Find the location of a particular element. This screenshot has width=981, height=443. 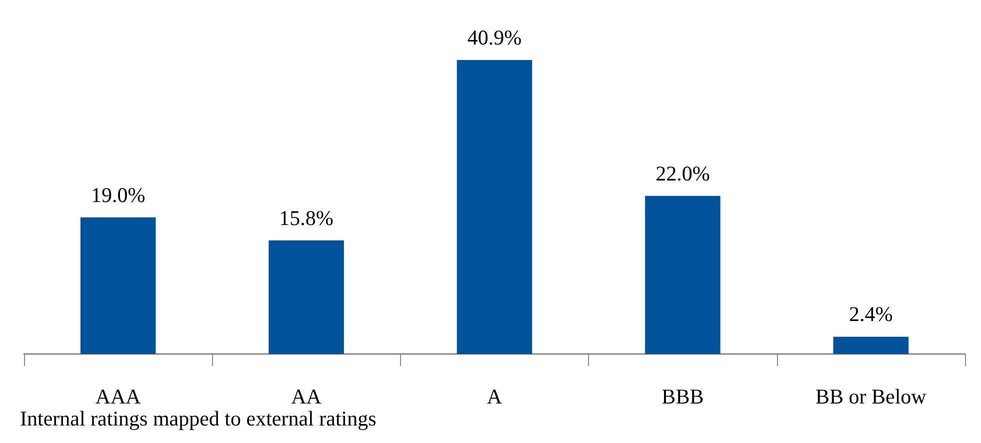

data-label: 40.9% is located at coordinates (494, 38).